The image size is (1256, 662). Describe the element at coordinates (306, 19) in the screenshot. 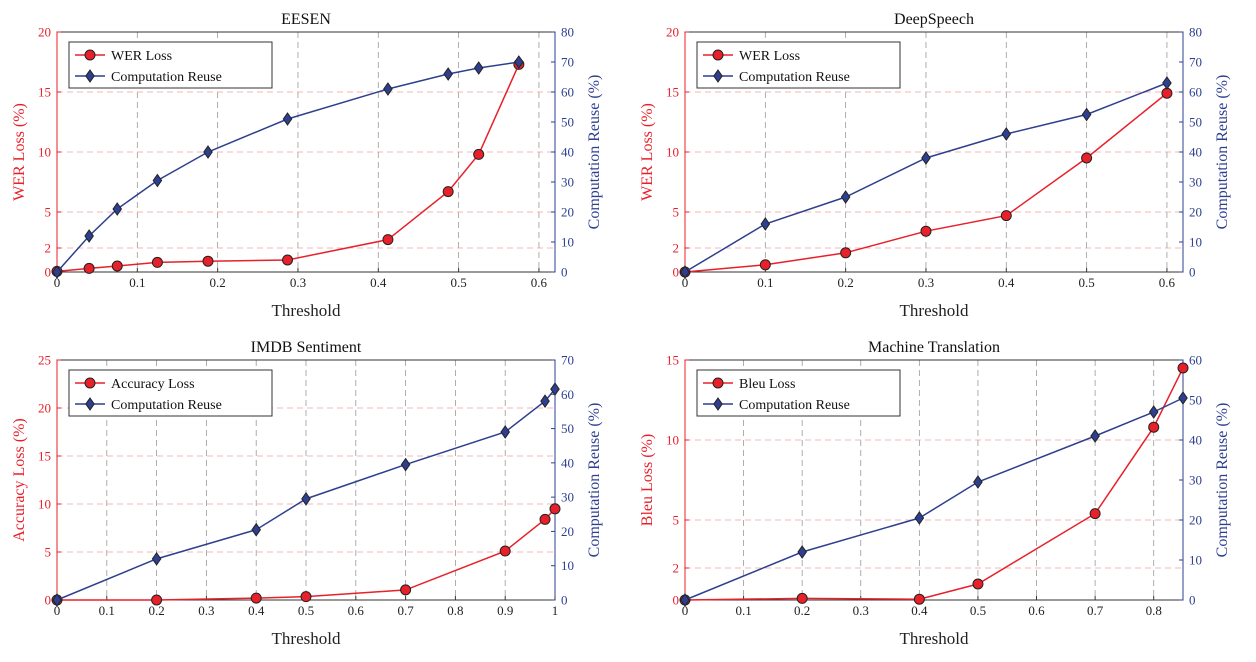

I see `chart-title: EESEN` at that location.